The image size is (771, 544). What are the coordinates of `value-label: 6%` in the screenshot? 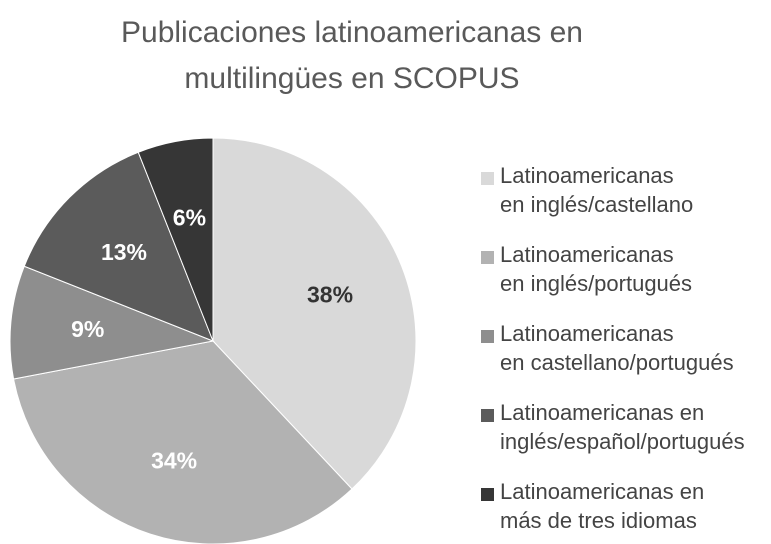 It's located at (189, 217).